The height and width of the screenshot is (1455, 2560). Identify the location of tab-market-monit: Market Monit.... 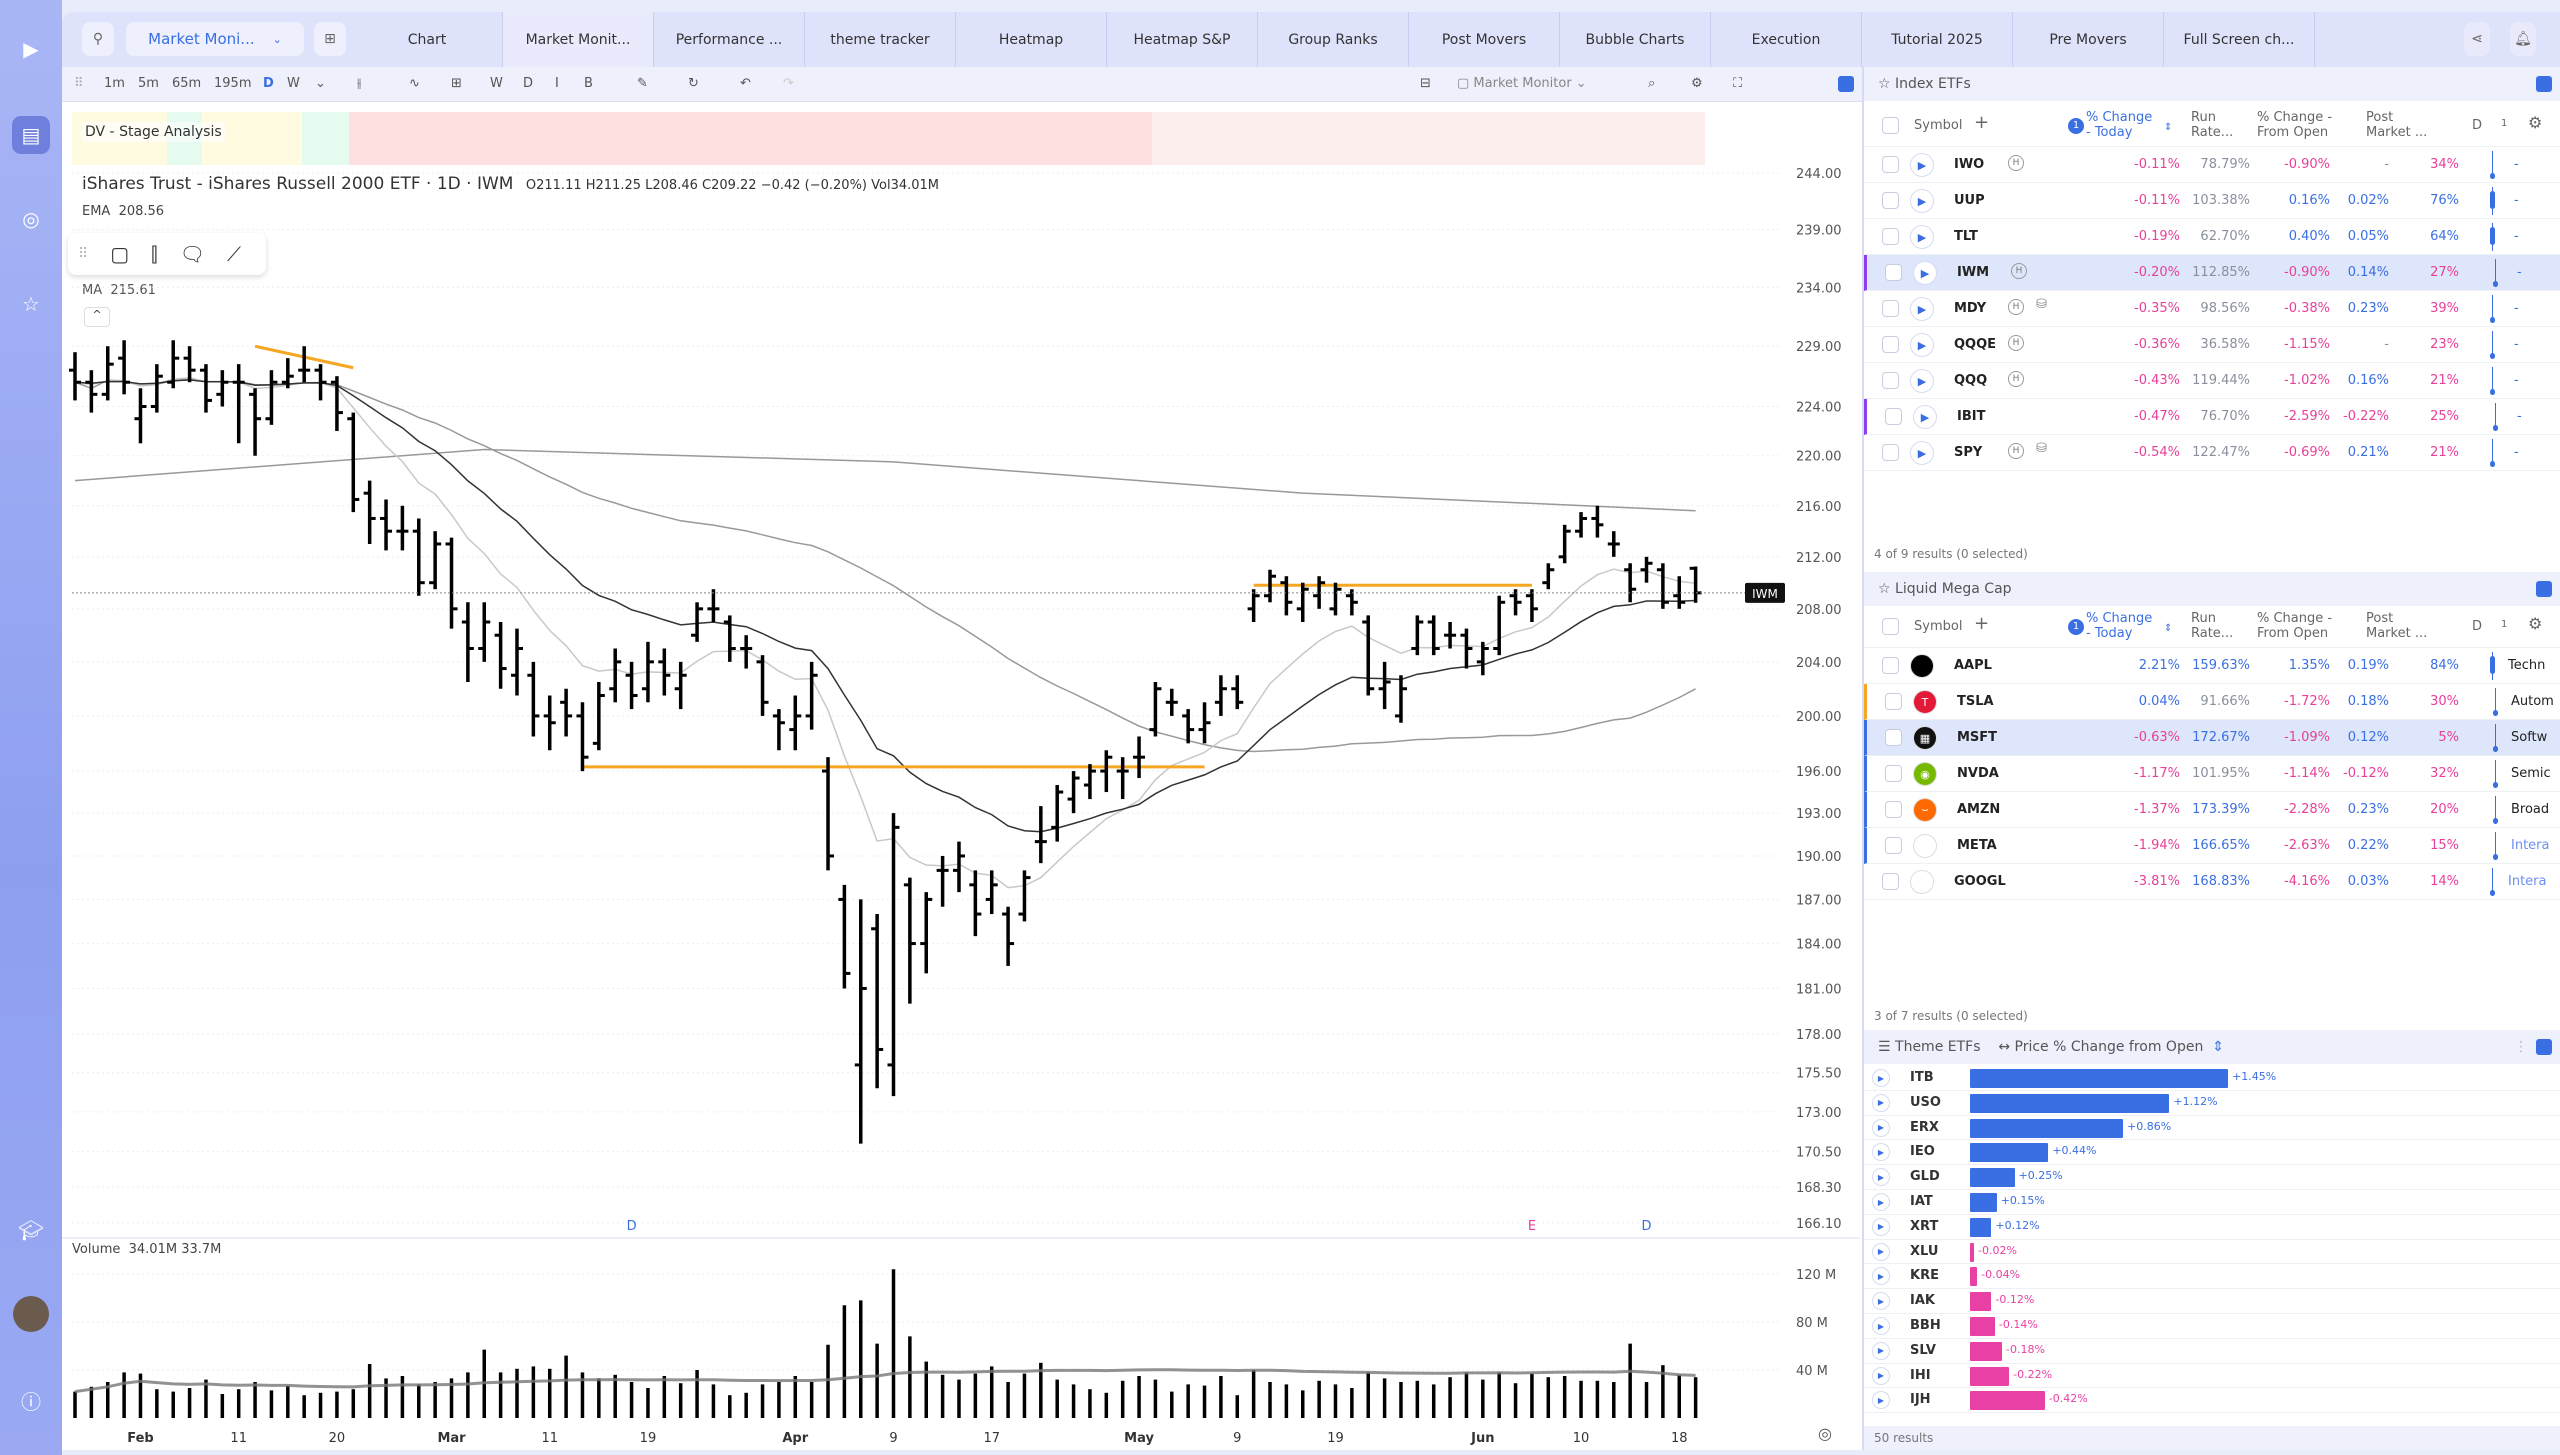
(578, 39).